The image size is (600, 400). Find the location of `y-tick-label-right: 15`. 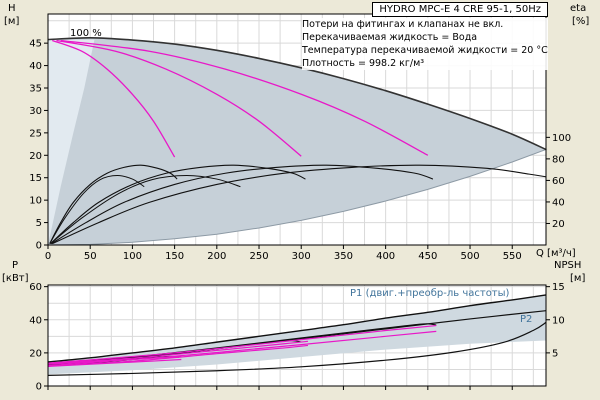

y-tick-label-right: 15 is located at coordinates (558, 287).